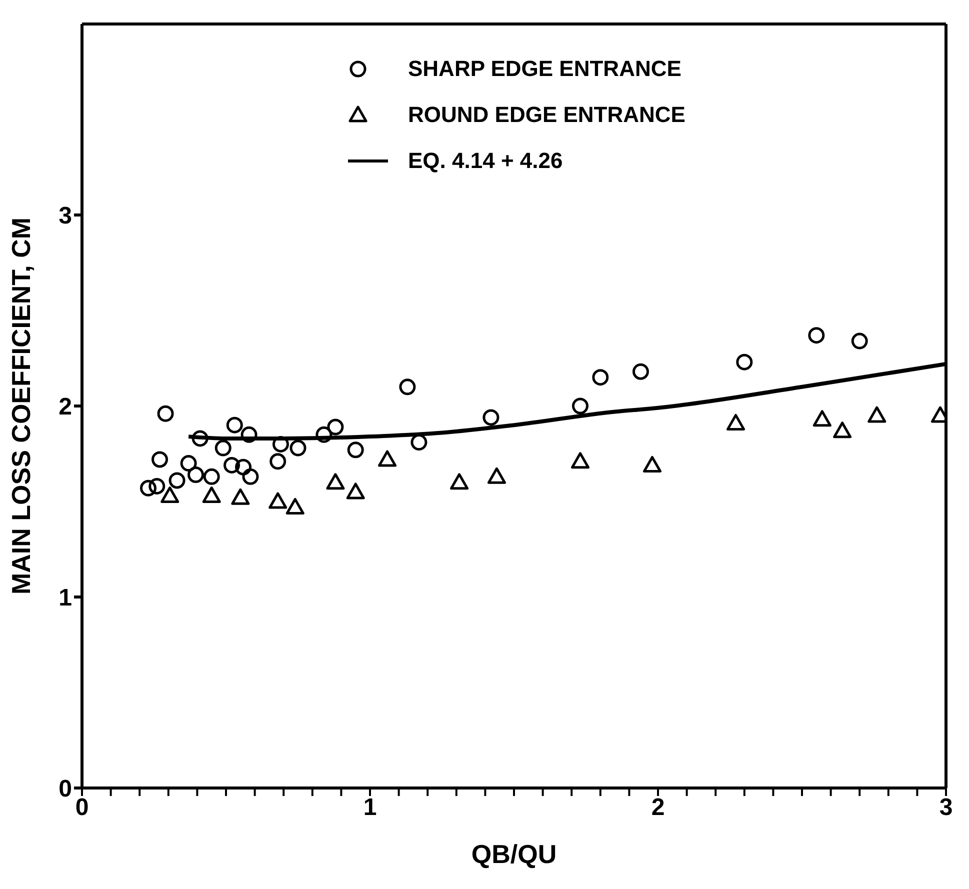 The height and width of the screenshot is (889, 969). Describe the element at coordinates (370, 808) in the screenshot. I see `x-tick-label: 1` at that location.